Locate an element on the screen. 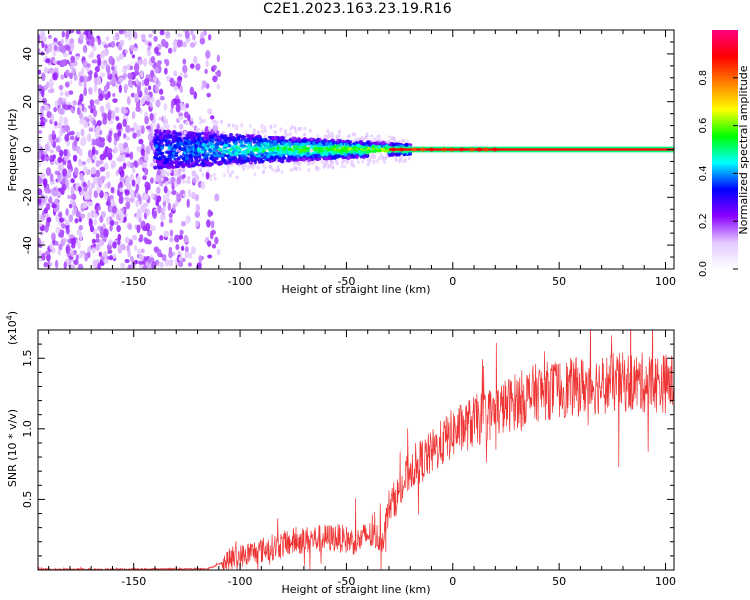  x-tick-label: 50 is located at coordinates (559, 281).